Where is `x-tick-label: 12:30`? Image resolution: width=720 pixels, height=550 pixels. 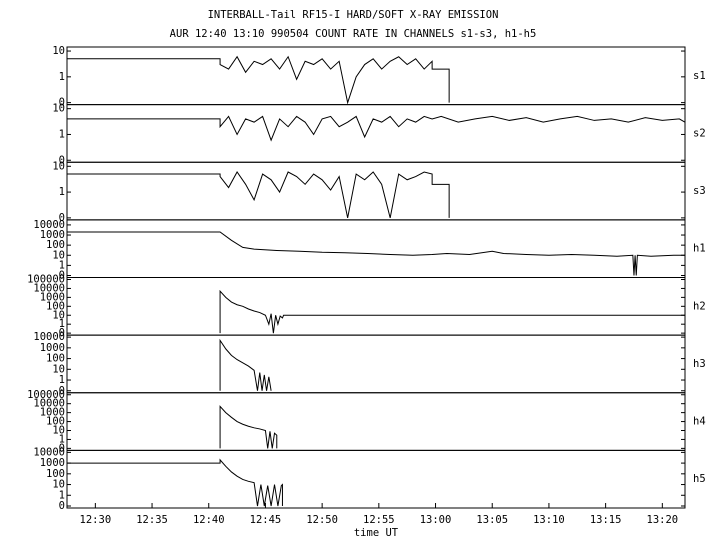
x-tick-label: 12:30 is located at coordinates (96, 520).